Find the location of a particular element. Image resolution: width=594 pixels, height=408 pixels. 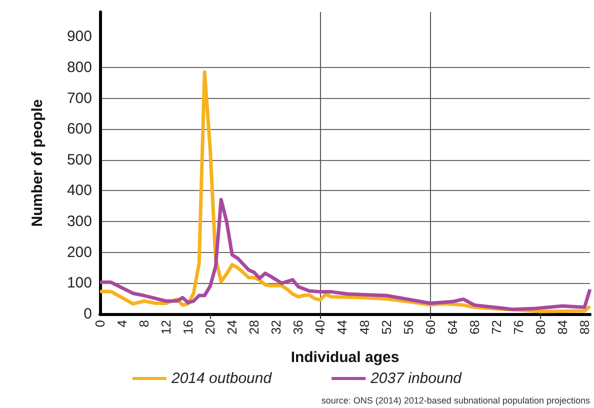

x-tick-label: 0 is located at coordinates (100, 324).